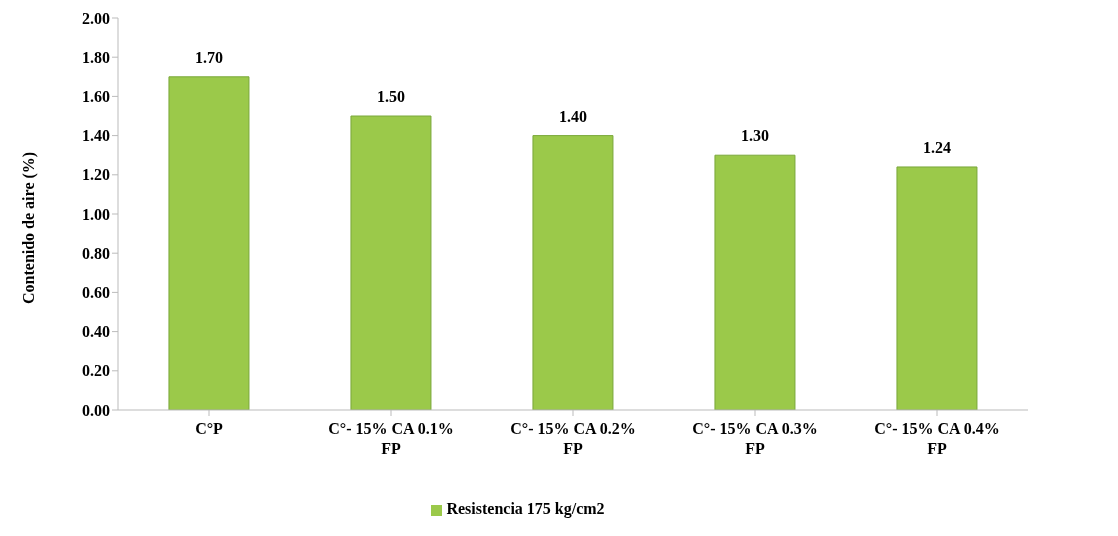  Describe the element at coordinates (96, 410) in the screenshot. I see `y-tick-label: 0.00` at that location.